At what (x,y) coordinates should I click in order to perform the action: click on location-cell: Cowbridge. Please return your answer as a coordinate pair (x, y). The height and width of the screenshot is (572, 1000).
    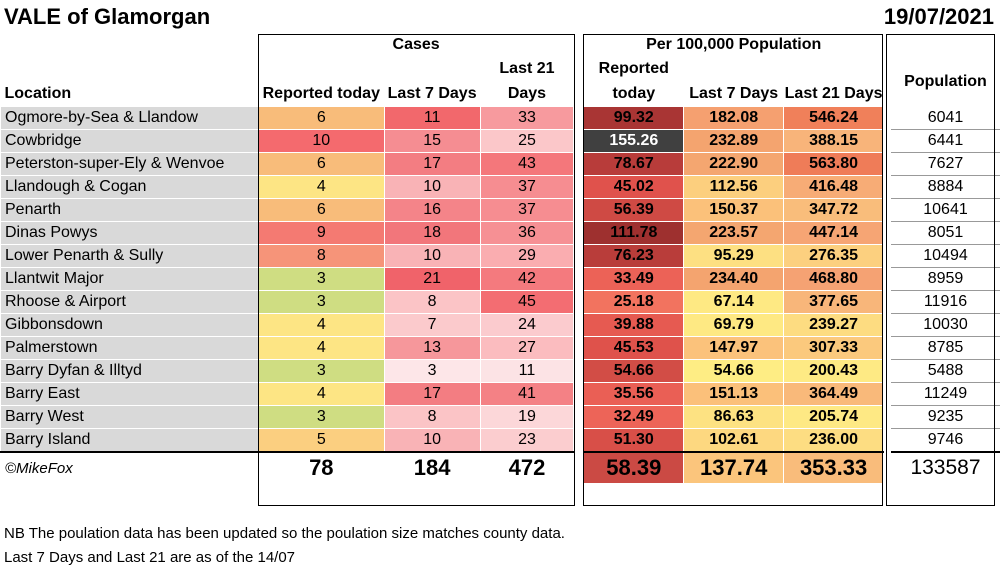
    Looking at the image, I should click on (129, 141).